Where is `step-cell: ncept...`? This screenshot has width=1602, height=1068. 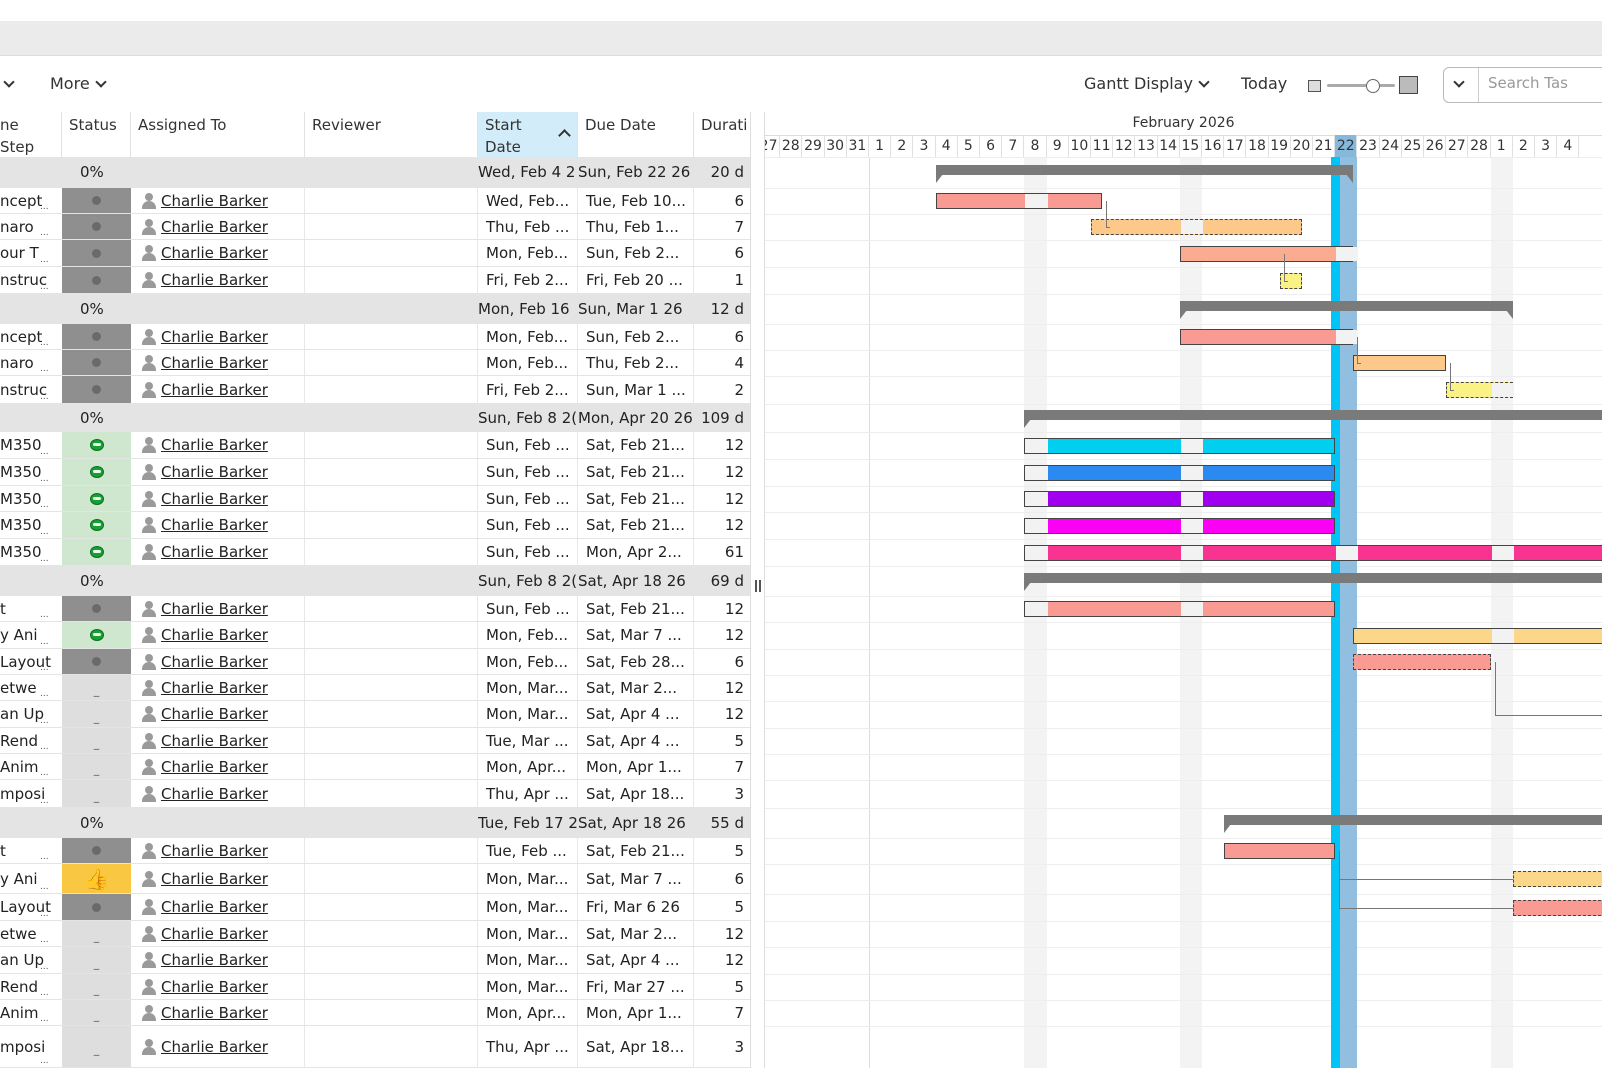
step-cell: ncept... is located at coordinates (31, 200).